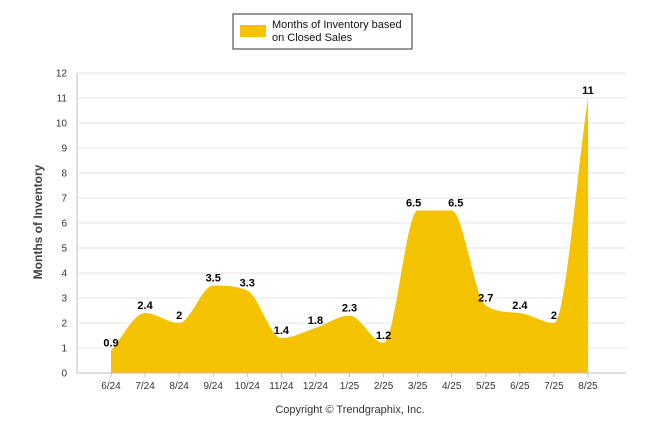 The image size is (646, 434). Describe the element at coordinates (253, 31) in the screenshot. I see `legend-swatch` at that location.